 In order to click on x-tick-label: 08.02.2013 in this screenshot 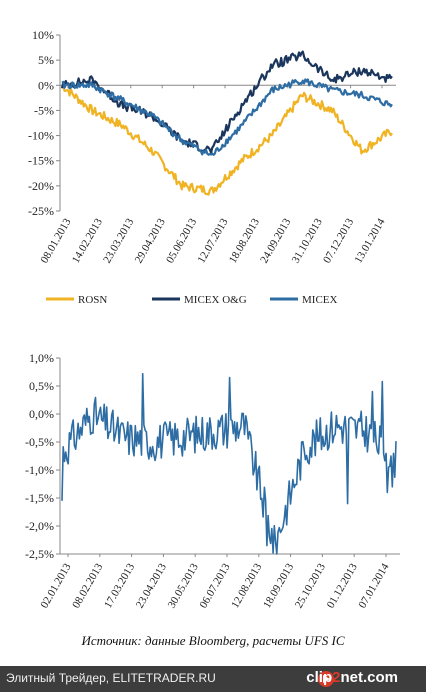, I will do `click(87, 585)`.